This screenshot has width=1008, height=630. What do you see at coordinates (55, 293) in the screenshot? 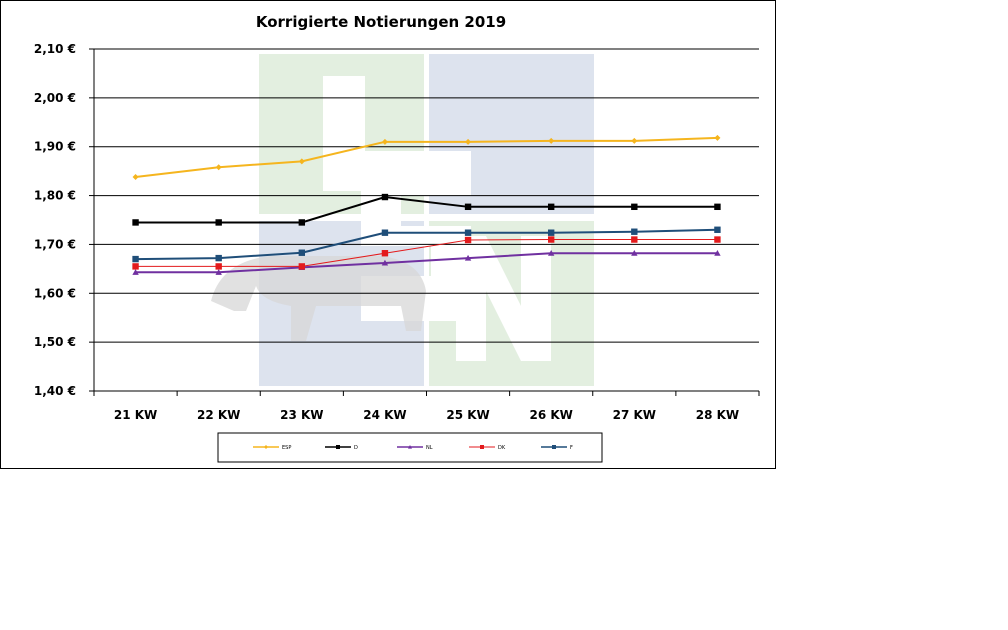
I see `y-tick-label: 1,60 €` at bounding box center [55, 293].